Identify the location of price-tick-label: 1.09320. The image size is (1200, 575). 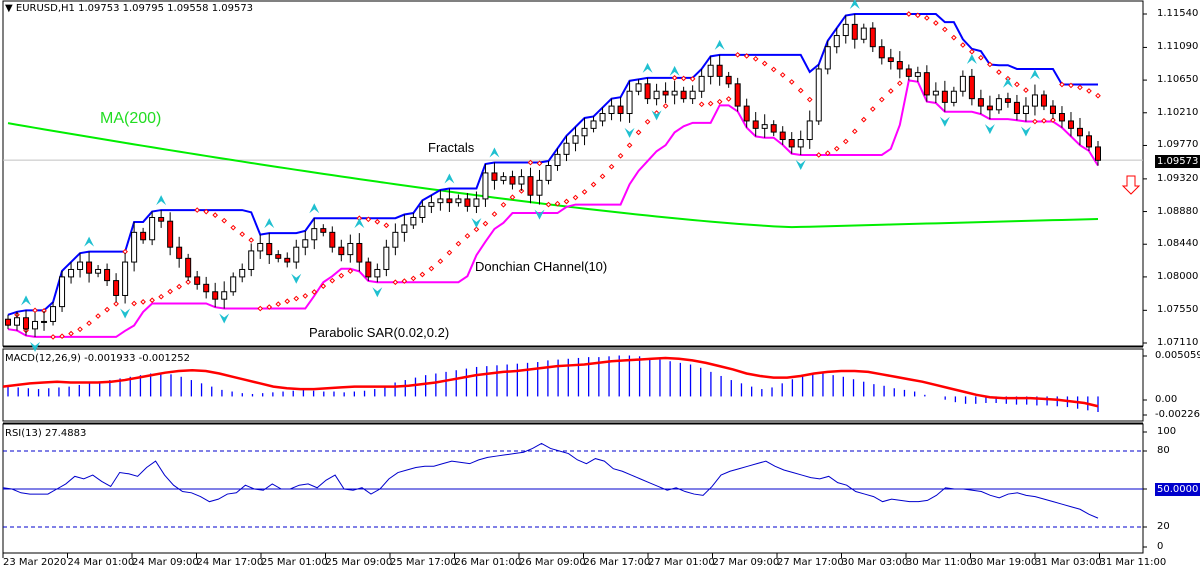
(1178, 178).